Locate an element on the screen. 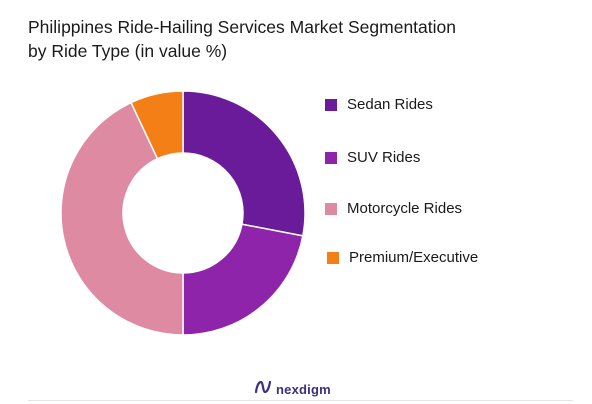 Image resolution: width=592 pixels, height=404 pixels. legend-item-suv-rides: SUV Rides is located at coordinates (372, 157).